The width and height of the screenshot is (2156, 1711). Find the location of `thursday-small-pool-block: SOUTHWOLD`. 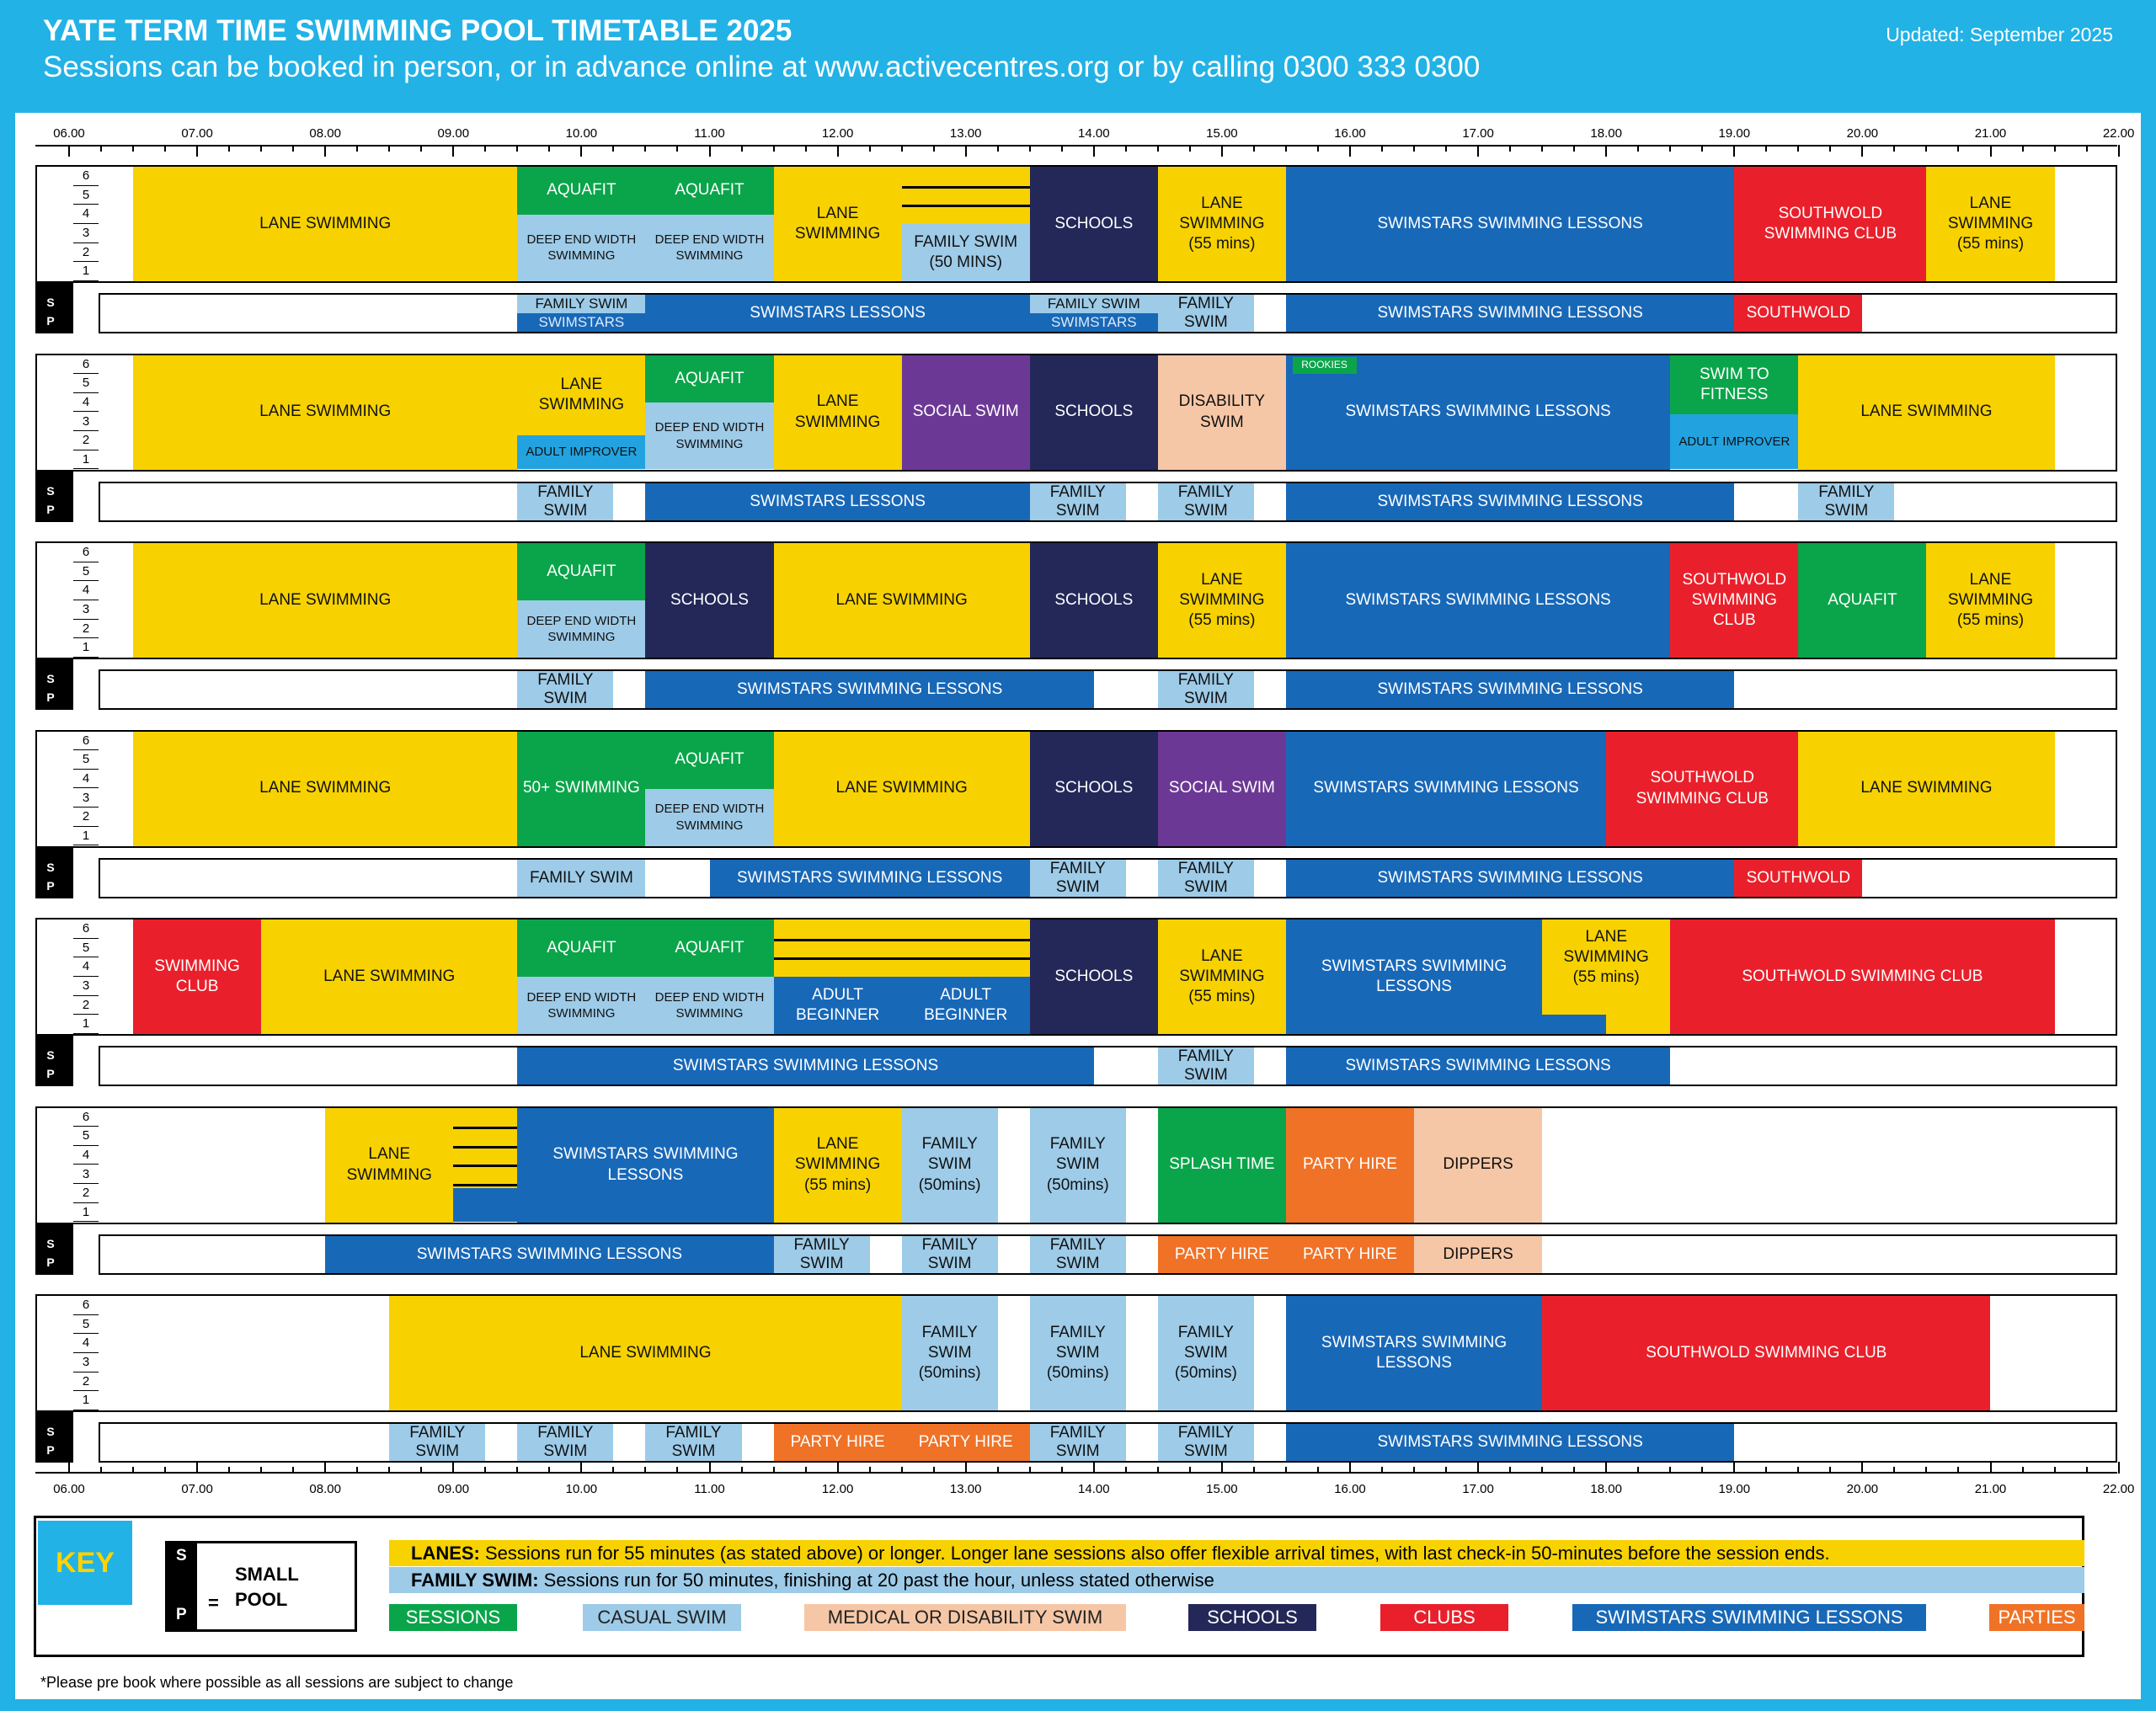

thursday-small-pool-block: SOUTHWOLD is located at coordinates (1798, 878).